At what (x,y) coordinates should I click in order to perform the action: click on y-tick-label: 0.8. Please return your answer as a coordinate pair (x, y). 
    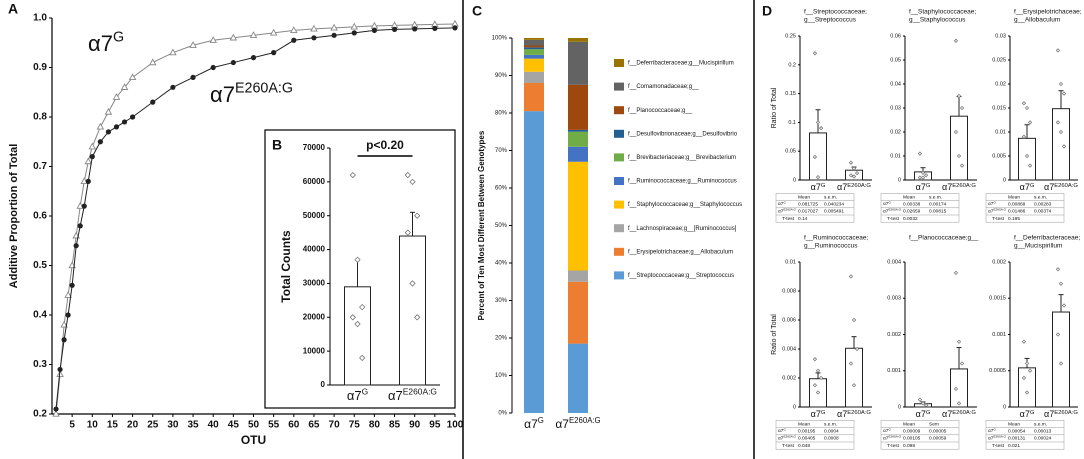
    Looking at the image, I should click on (40, 117).